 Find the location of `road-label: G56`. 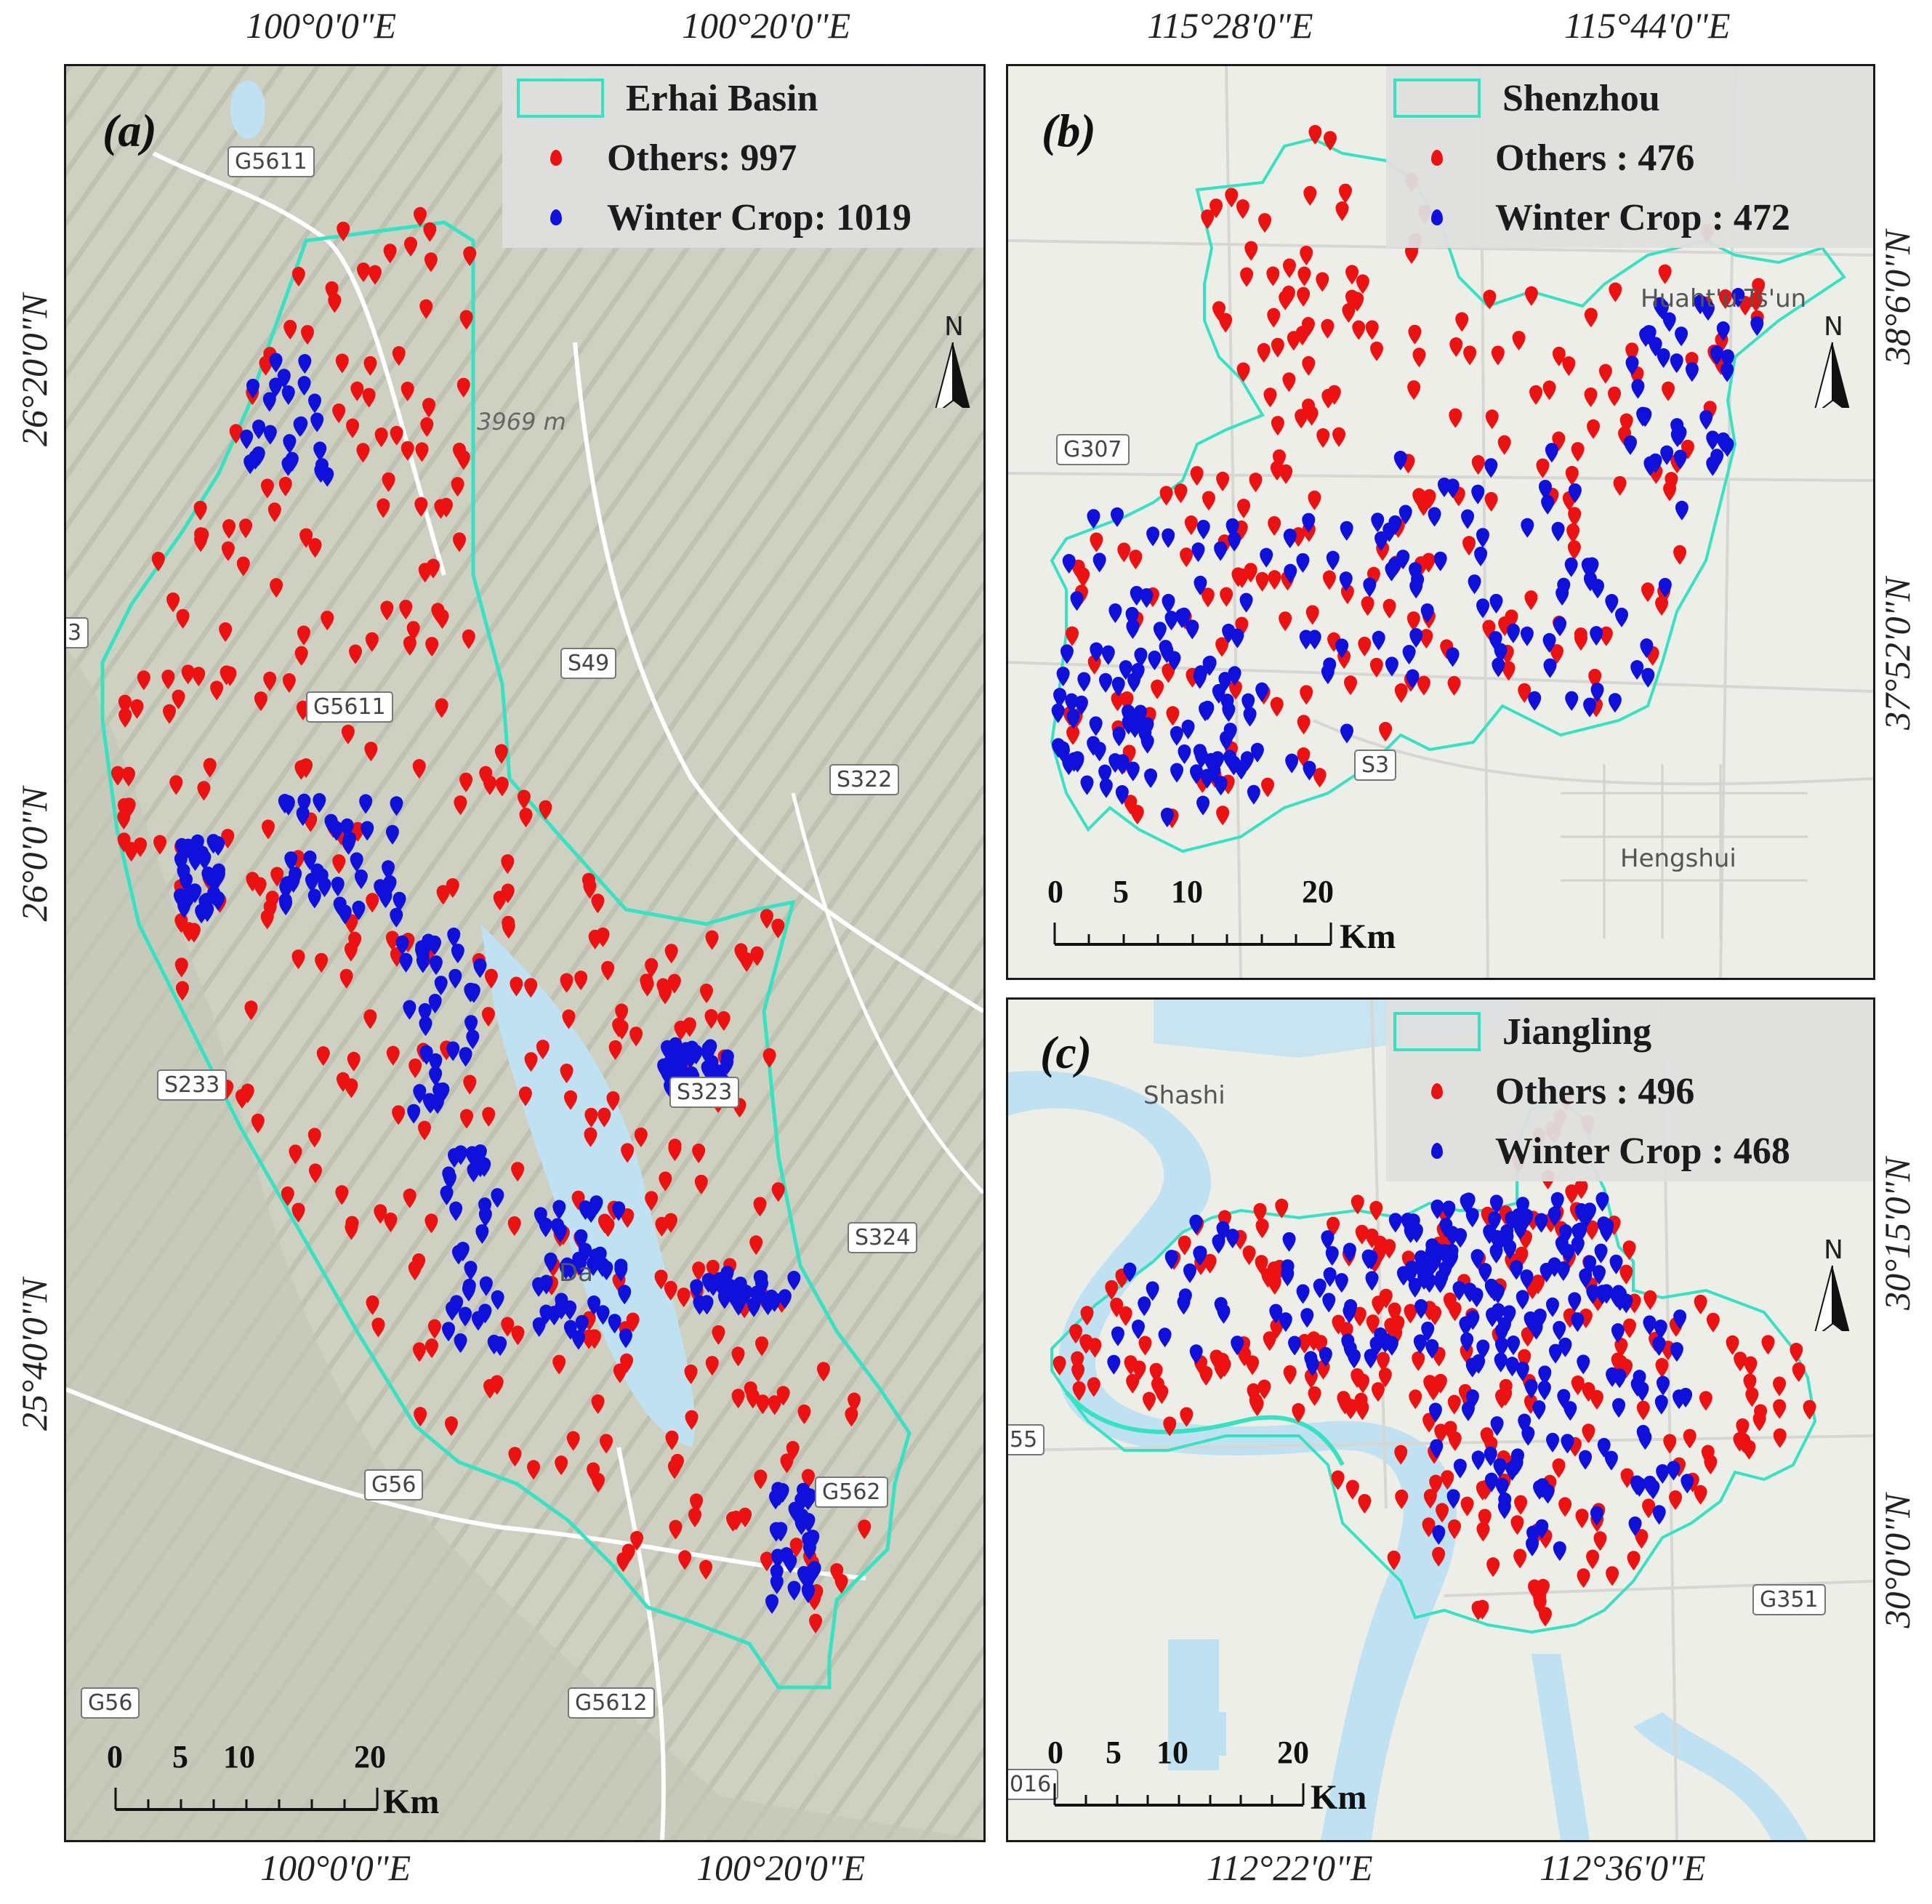

road-label: G56 is located at coordinates (394, 1485).